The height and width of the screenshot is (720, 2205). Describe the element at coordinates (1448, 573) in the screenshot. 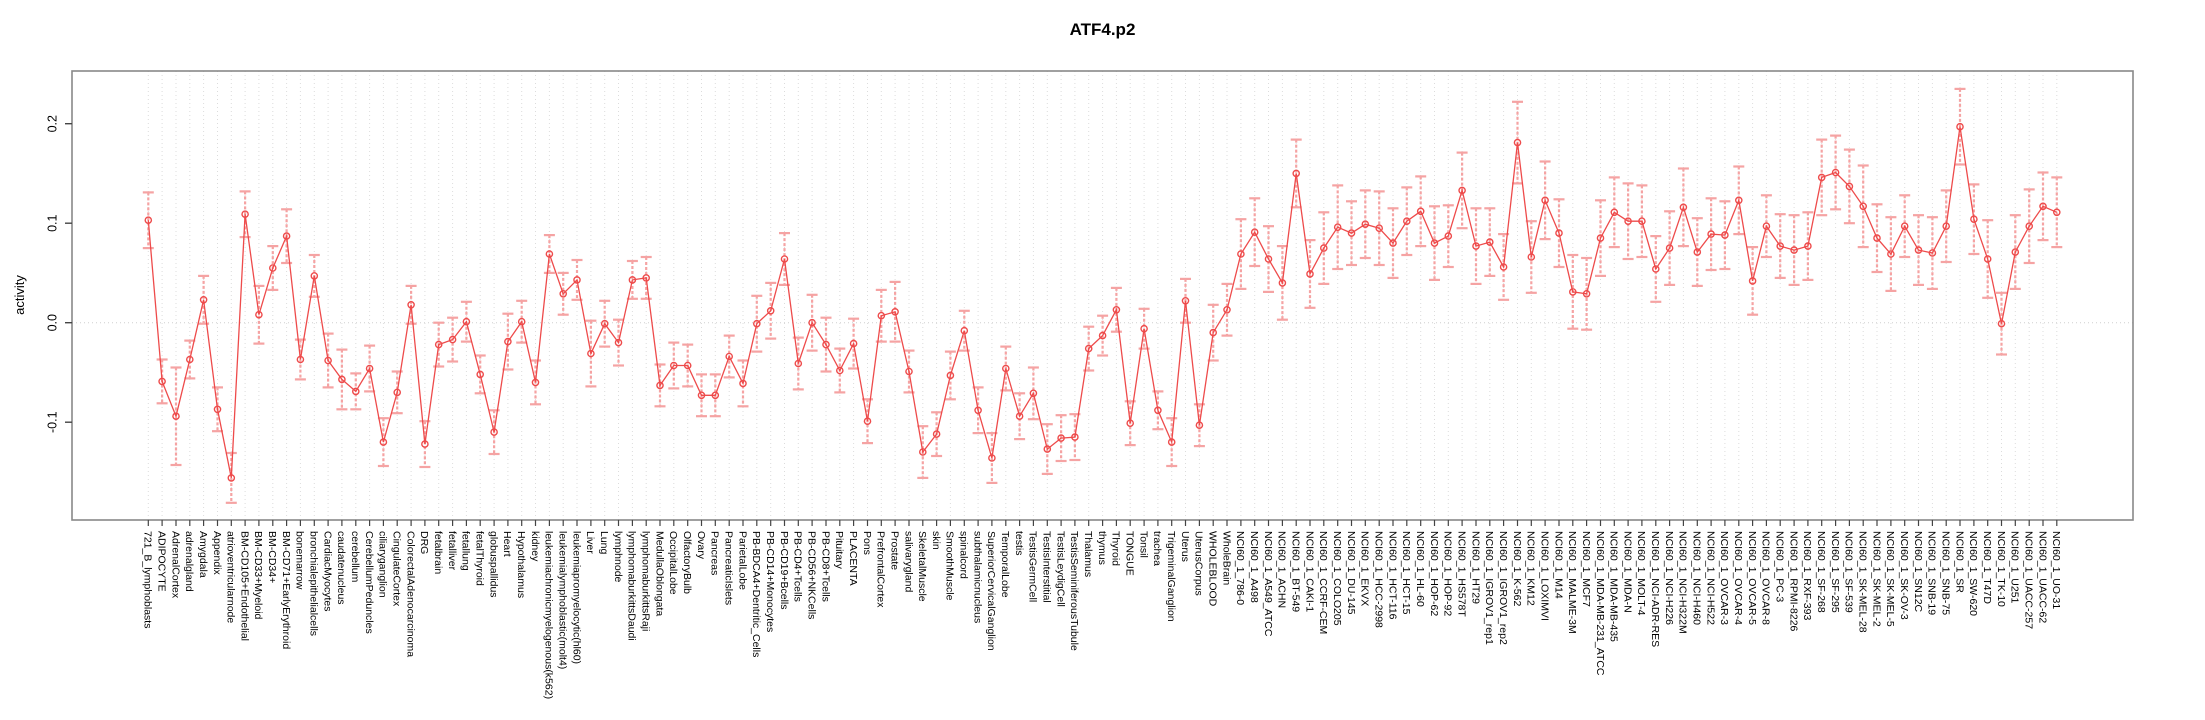

I see `x-category-label: NCI60_1_HOP-92` at that location.